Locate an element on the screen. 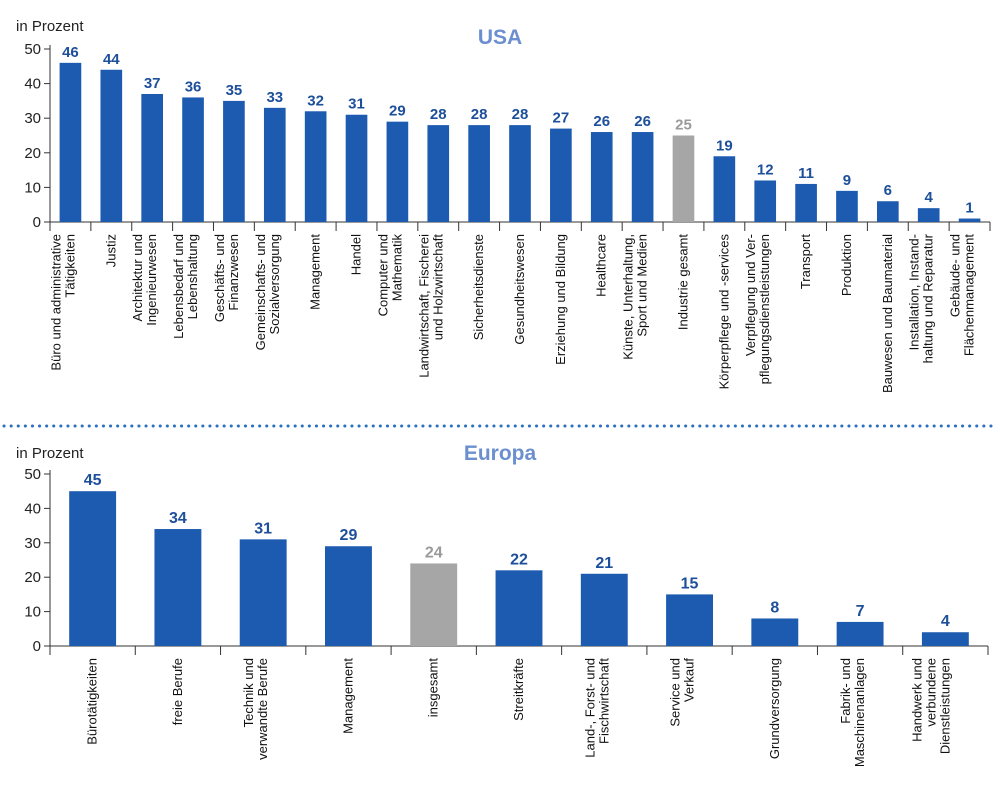 The height and width of the screenshot is (785, 1000). europa-chart-title: Europa is located at coordinates (500, 453).